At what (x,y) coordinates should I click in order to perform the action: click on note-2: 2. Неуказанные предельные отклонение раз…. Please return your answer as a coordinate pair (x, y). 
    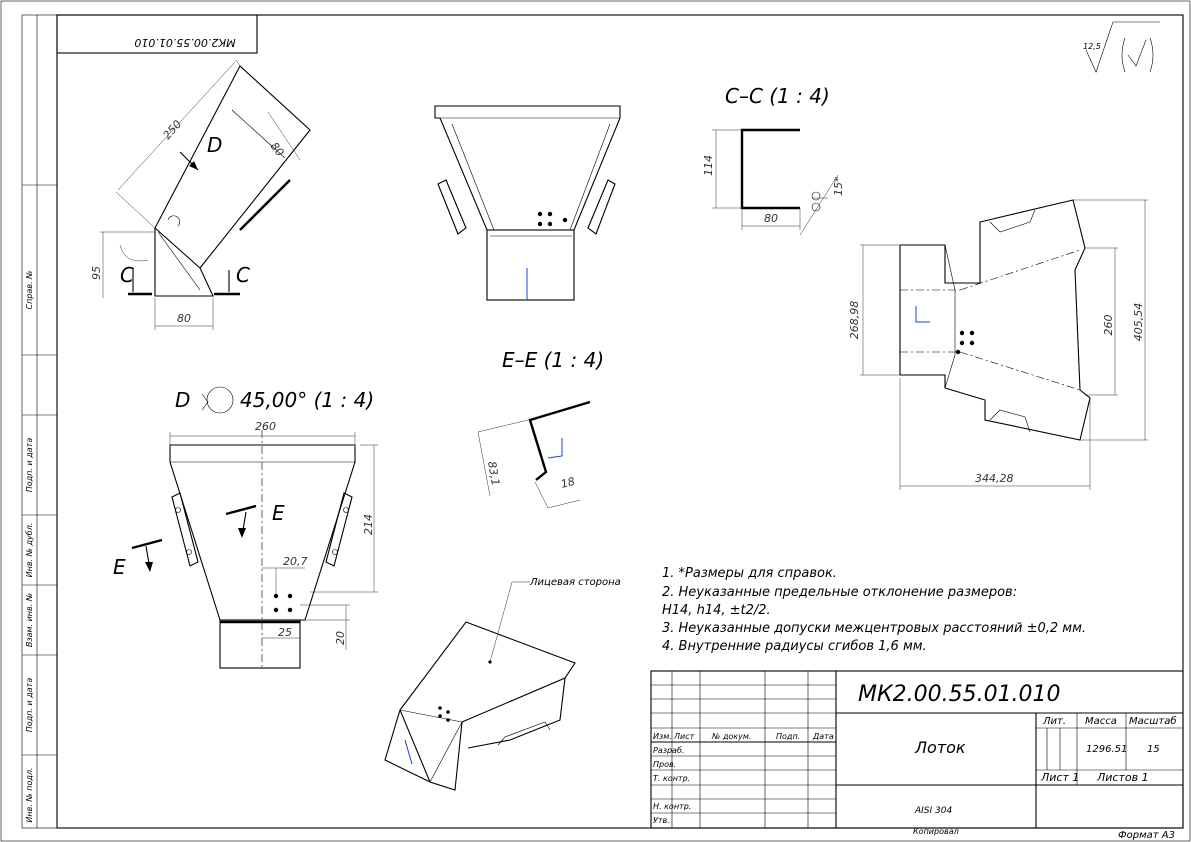
    Looking at the image, I should click on (839, 592).